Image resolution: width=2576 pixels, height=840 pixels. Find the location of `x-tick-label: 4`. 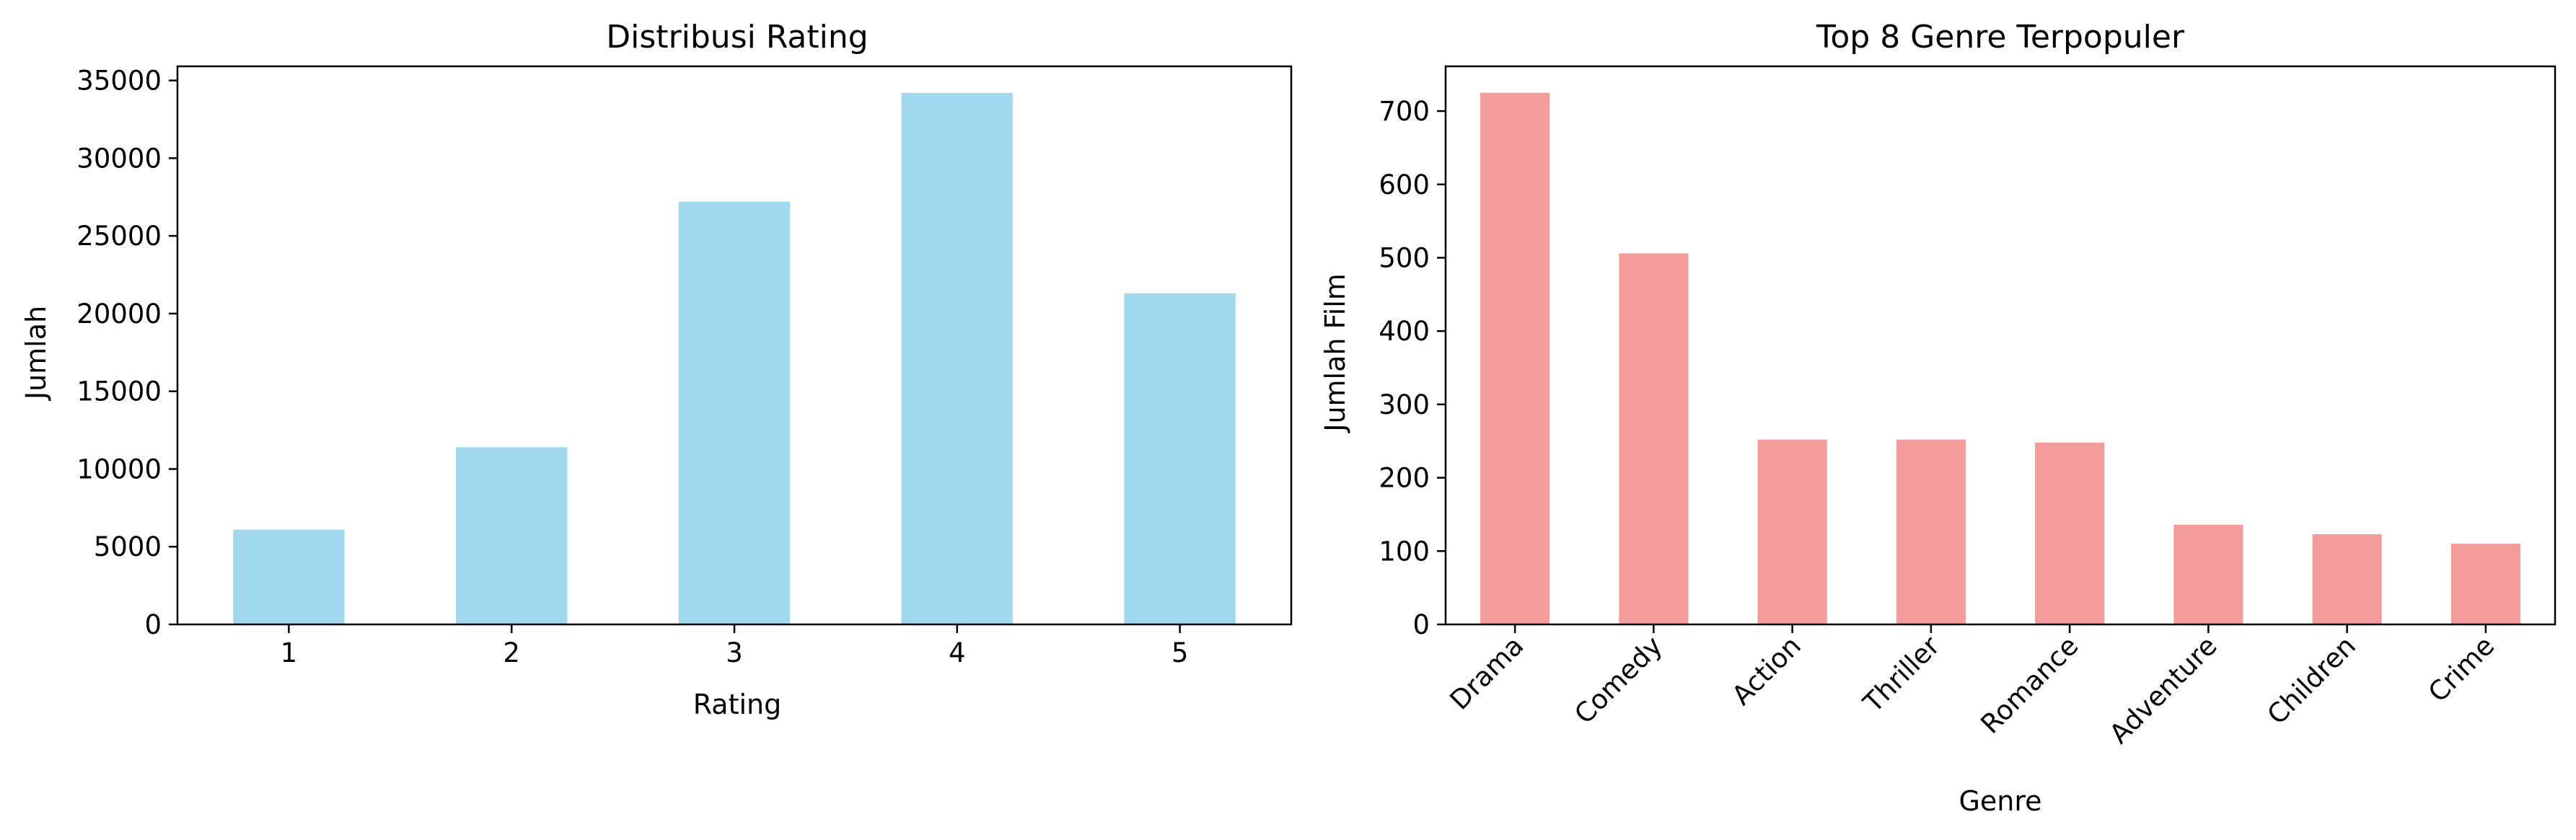

x-tick-label: 4 is located at coordinates (957, 652).